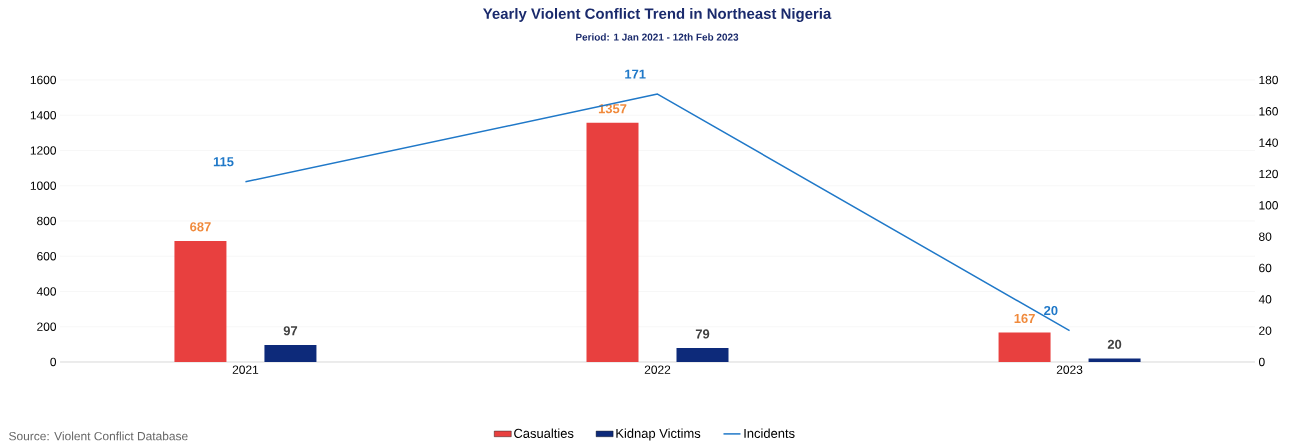 The height and width of the screenshot is (448, 1315). I want to click on chart-title: Yearly Violent Conflict Trend in Northeast Nigeria, so click(657, 14).